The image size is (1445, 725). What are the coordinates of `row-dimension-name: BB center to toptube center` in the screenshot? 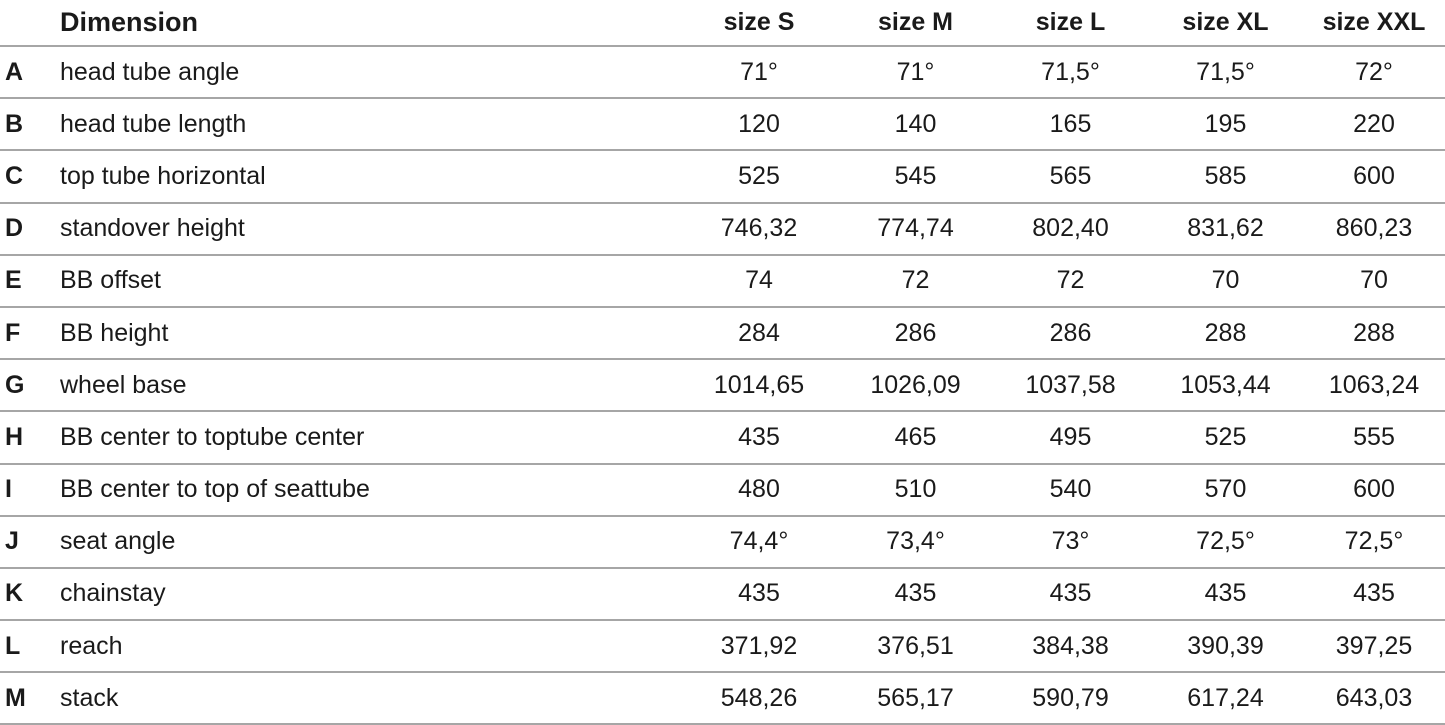 It's located at (368, 438).